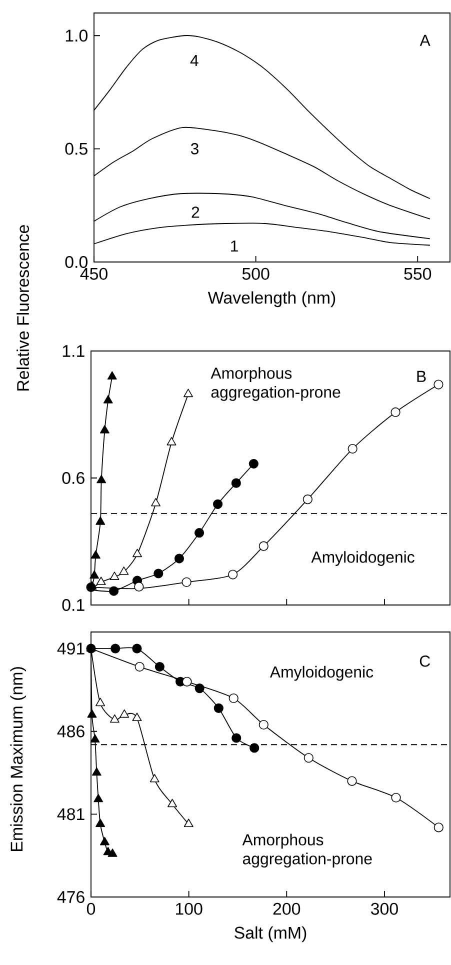 This screenshot has height=965, width=451. What do you see at coordinates (73, 351) in the screenshot?
I see `y-tick-label: 1.1` at bounding box center [73, 351].